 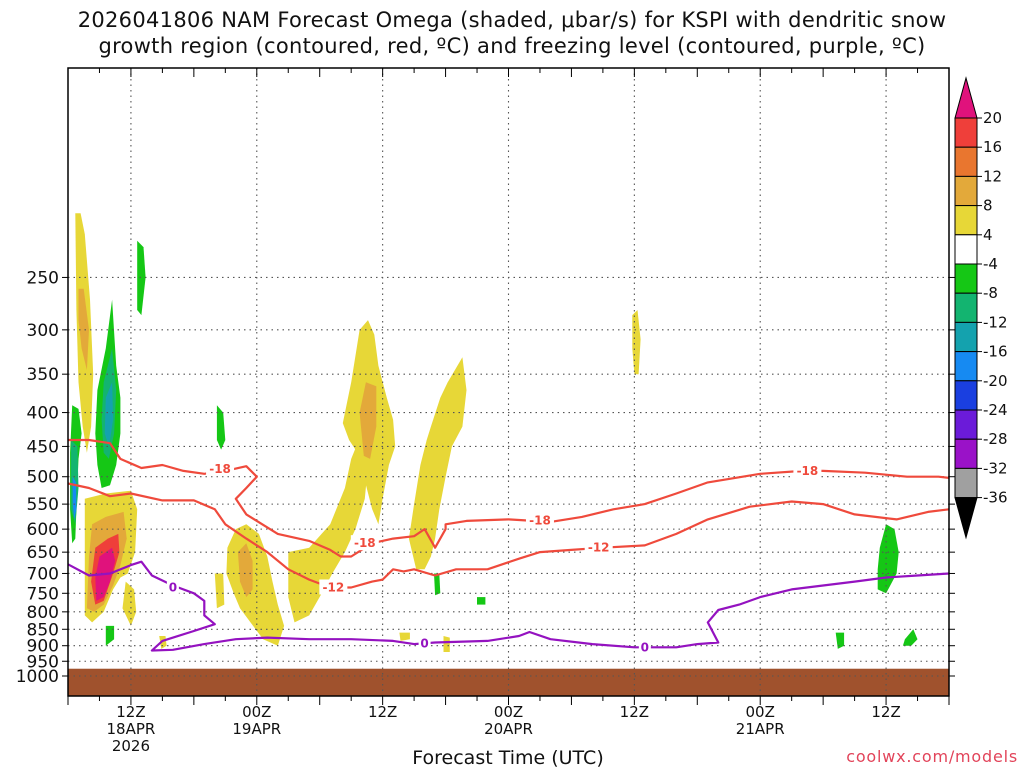 What do you see at coordinates (256, 712) in the screenshot?
I see `xtick-label-18-0: 00Z` at bounding box center [256, 712].